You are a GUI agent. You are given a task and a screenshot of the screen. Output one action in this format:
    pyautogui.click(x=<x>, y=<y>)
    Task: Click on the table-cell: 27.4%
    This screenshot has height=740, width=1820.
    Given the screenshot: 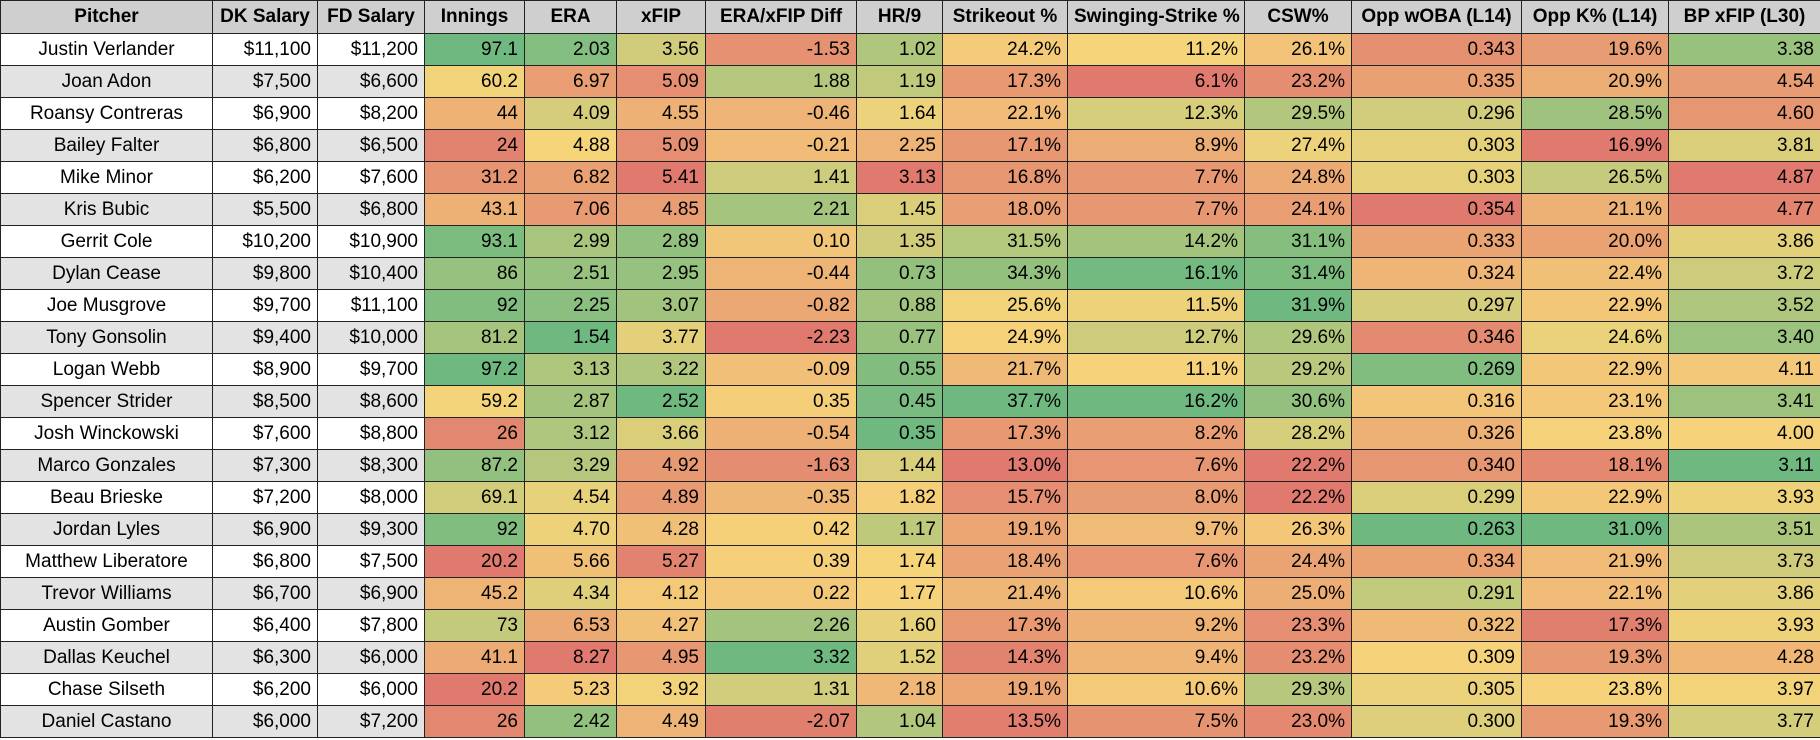 What is the action you would take?
    pyautogui.click(x=1298, y=145)
    